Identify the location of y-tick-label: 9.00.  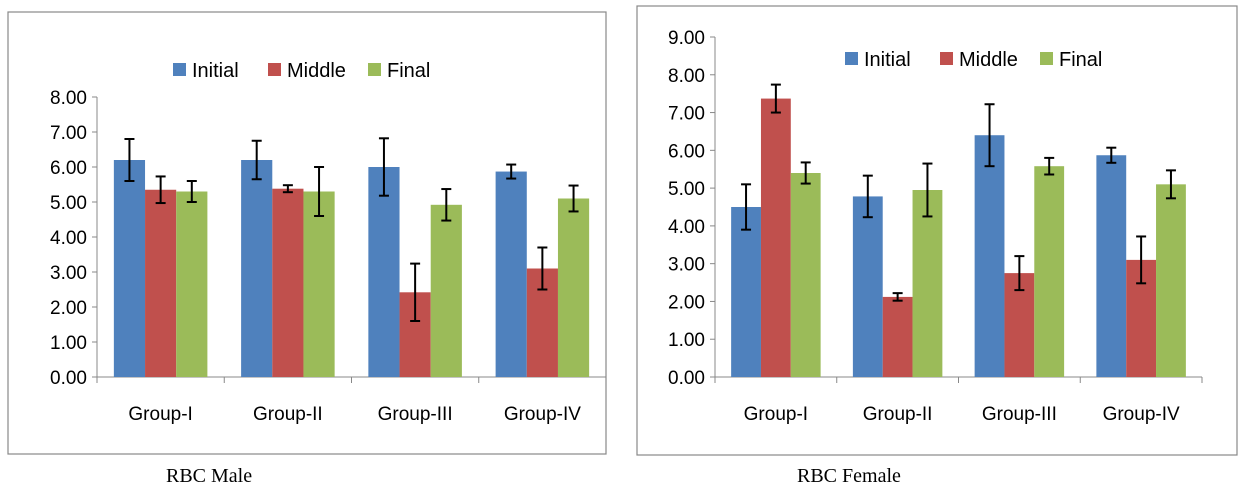
(686, 38).